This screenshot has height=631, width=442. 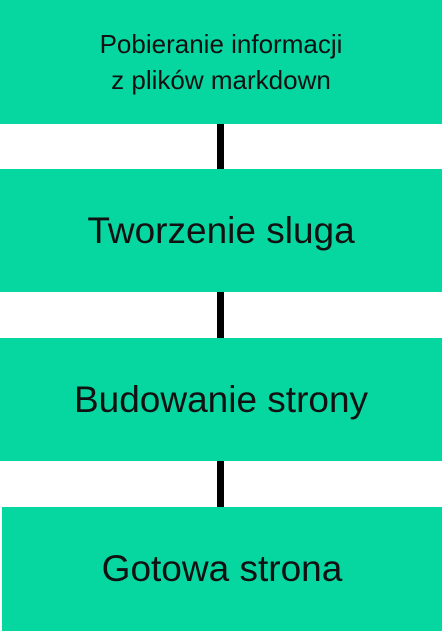 I want to click on step-label: Gotowa strona, so click(x=222, y=568).